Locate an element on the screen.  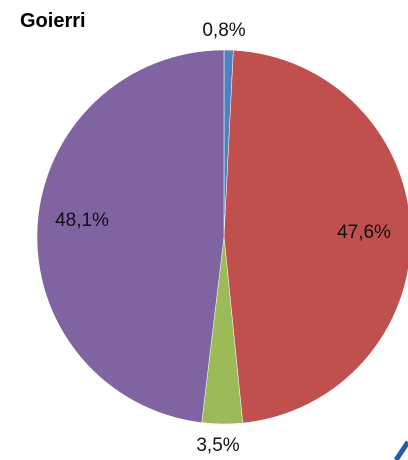
slice-label-2: 3,5% is located at coordinates (217, 445).